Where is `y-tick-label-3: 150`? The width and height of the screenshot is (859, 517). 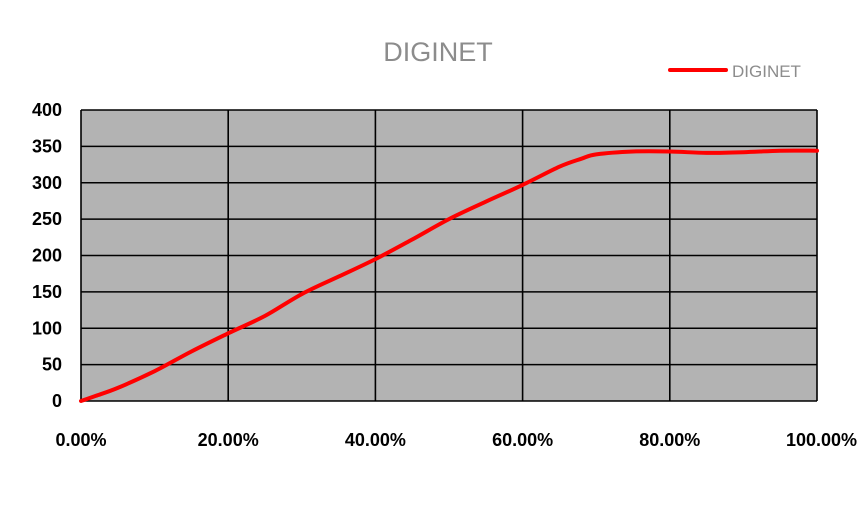 y-tick-label-3: 150 is located at coordinates (47, 292).